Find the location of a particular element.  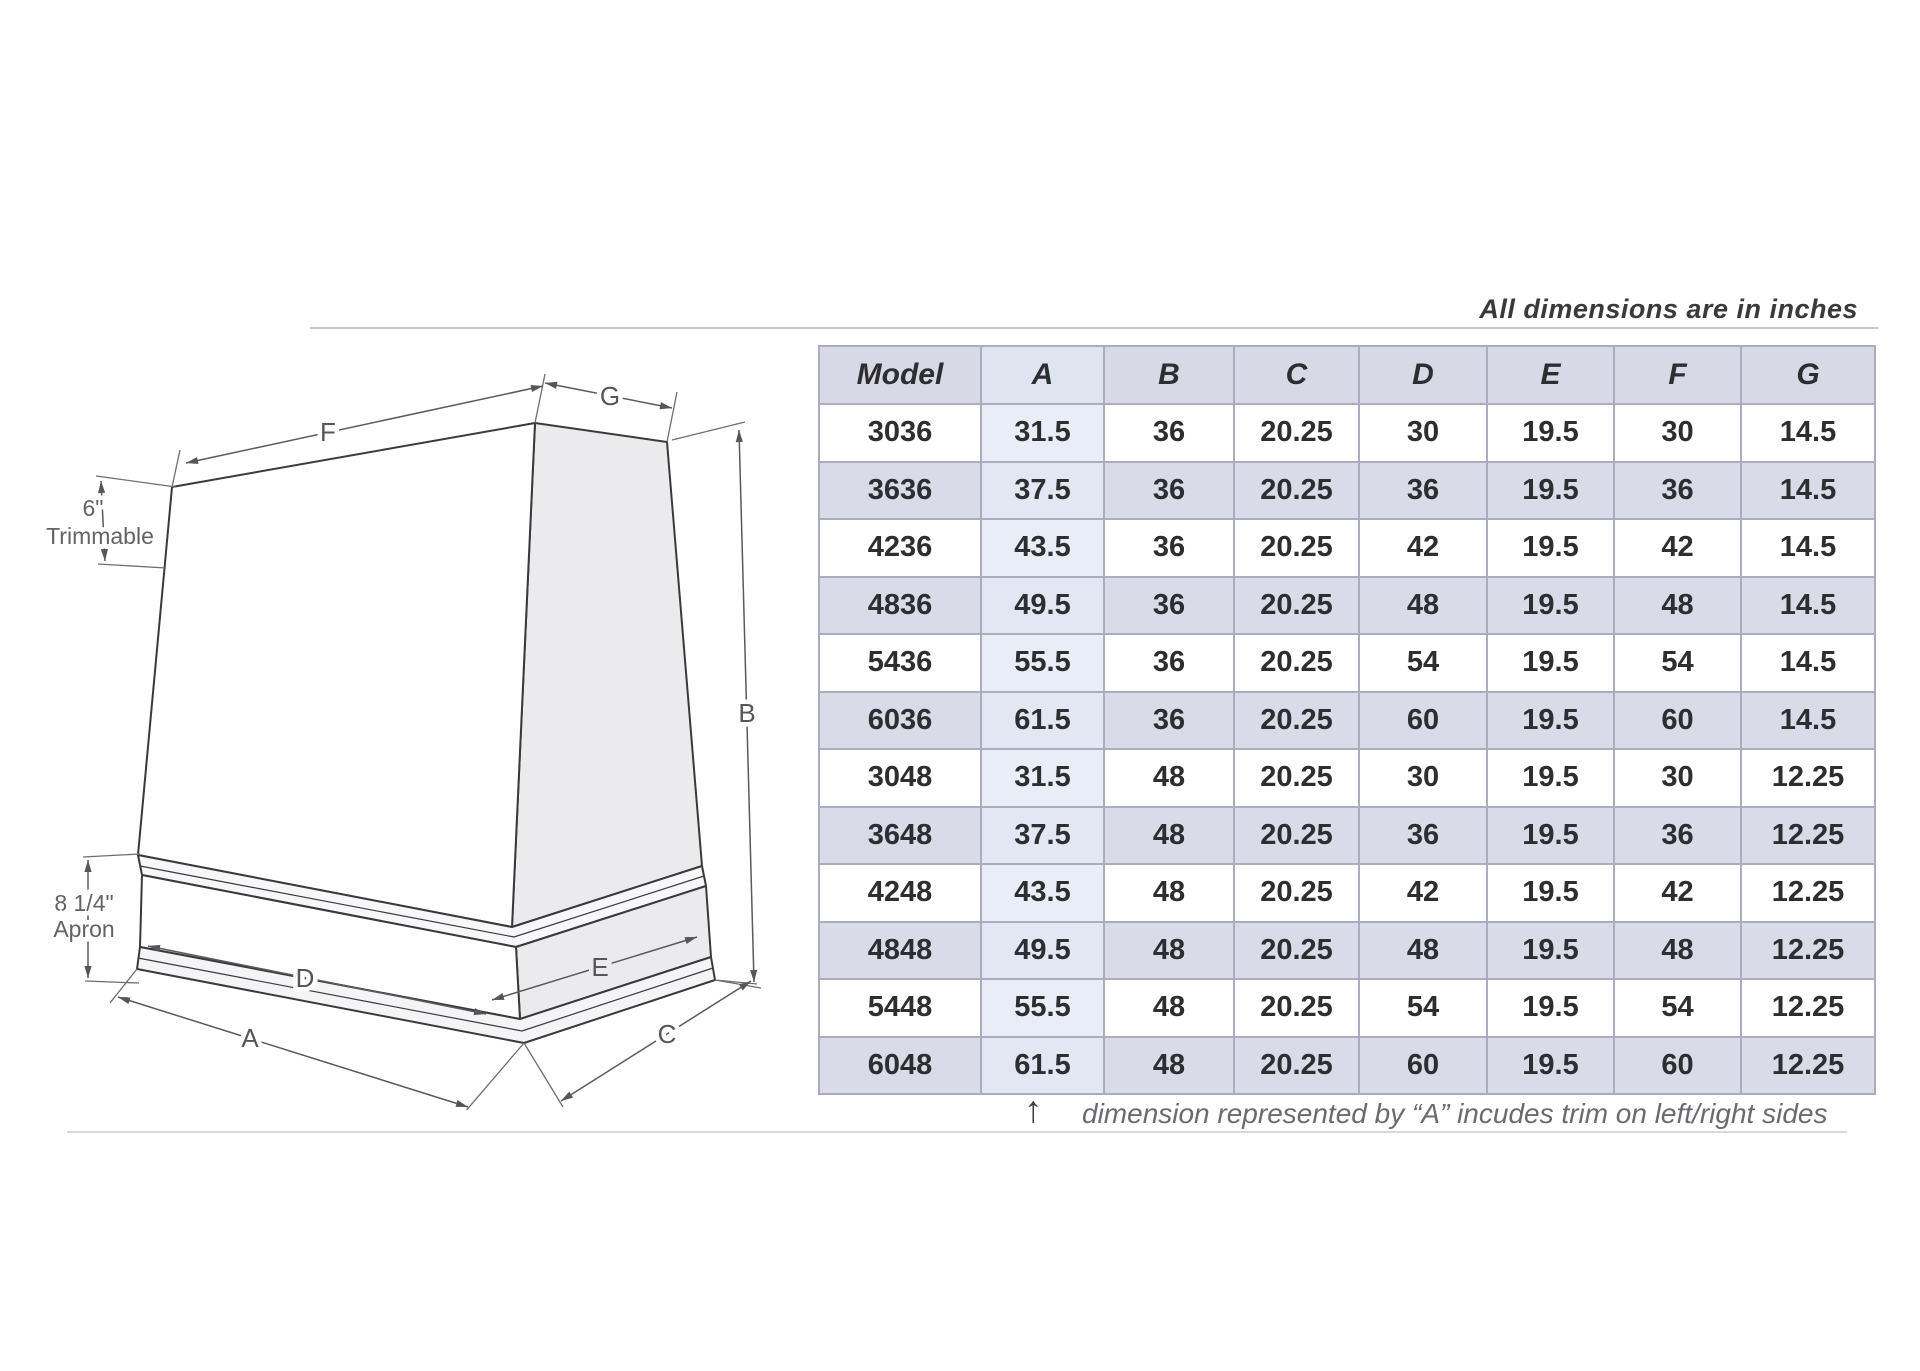

dim-line-trim is located at coordinates (103, 521).